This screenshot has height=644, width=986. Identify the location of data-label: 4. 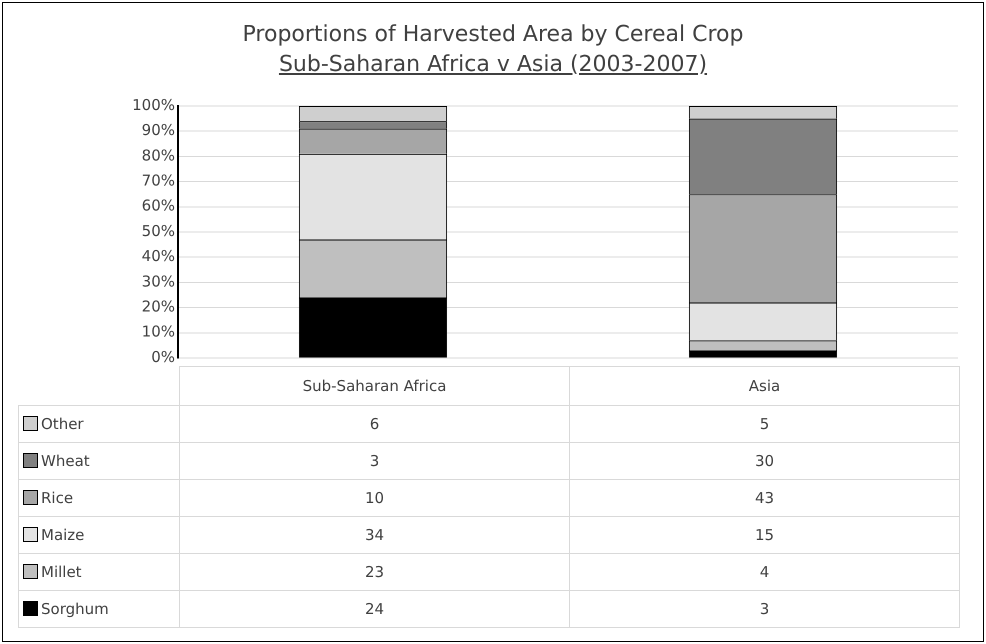
(765, 572).